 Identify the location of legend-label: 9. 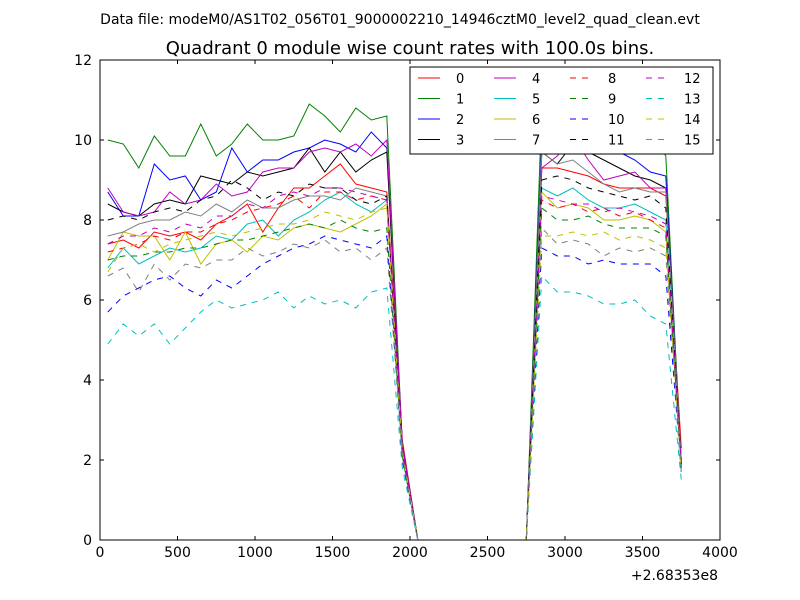
(612, 100).